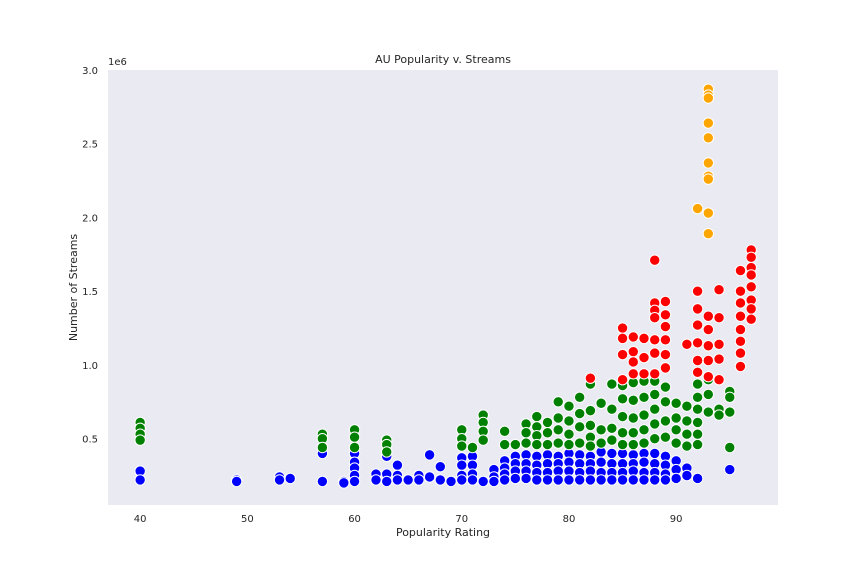 This screenshot has width=864, height=576. I want to click on x-tick-label: 70, so click(461, 519).